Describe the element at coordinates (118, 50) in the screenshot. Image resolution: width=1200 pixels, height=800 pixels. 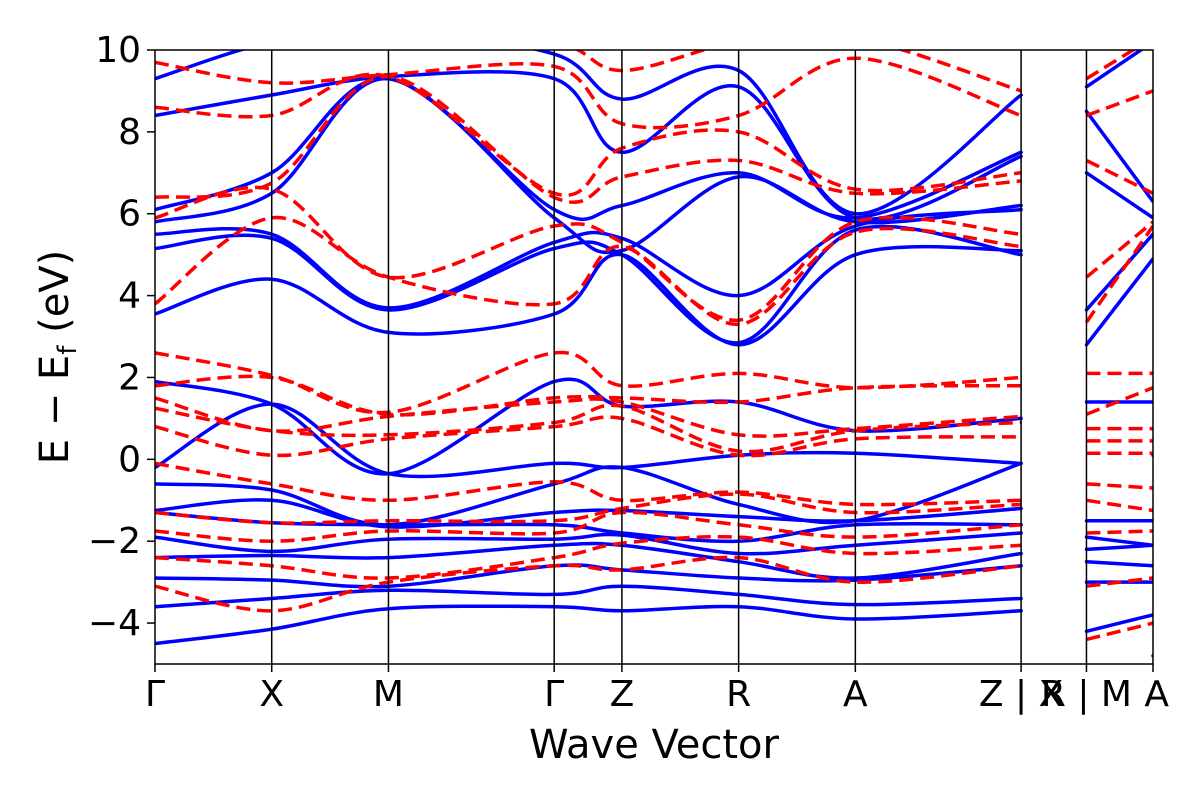
I see `y-tick-label: 10` at that location.